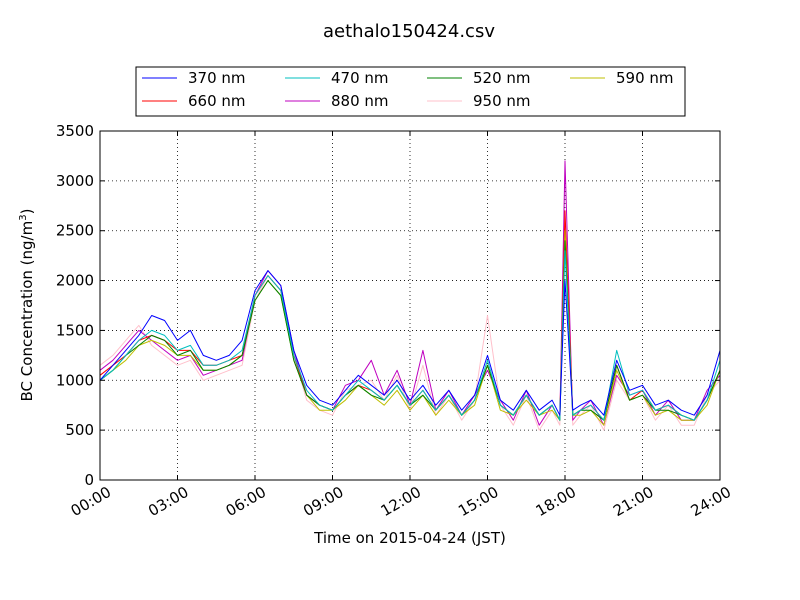  Describe the element at coordinates (711, 501) in the screenshot. I see `x-tick-label: 24:00` at that location.